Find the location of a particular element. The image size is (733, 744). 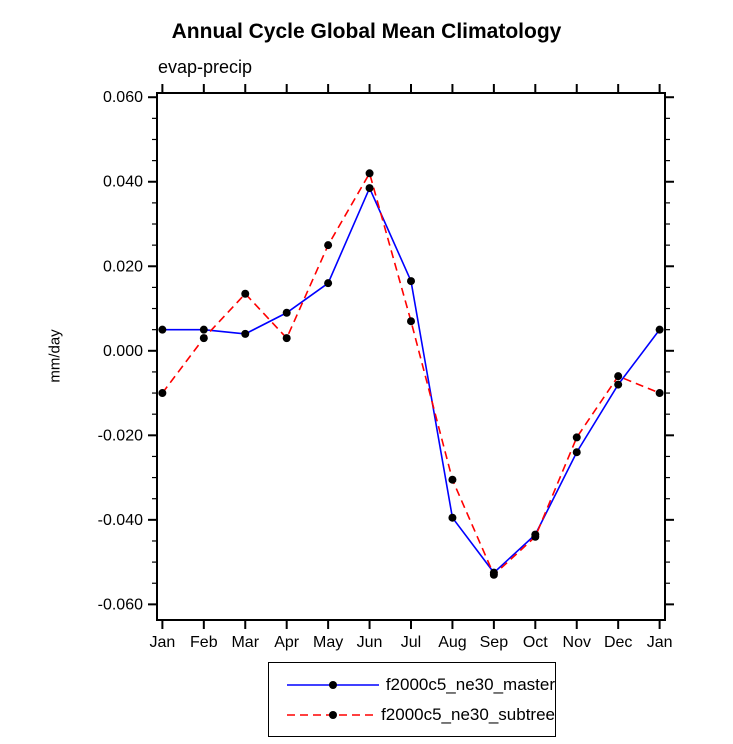

y-tick-label: 0.040 is located at coordinates (123, 182).